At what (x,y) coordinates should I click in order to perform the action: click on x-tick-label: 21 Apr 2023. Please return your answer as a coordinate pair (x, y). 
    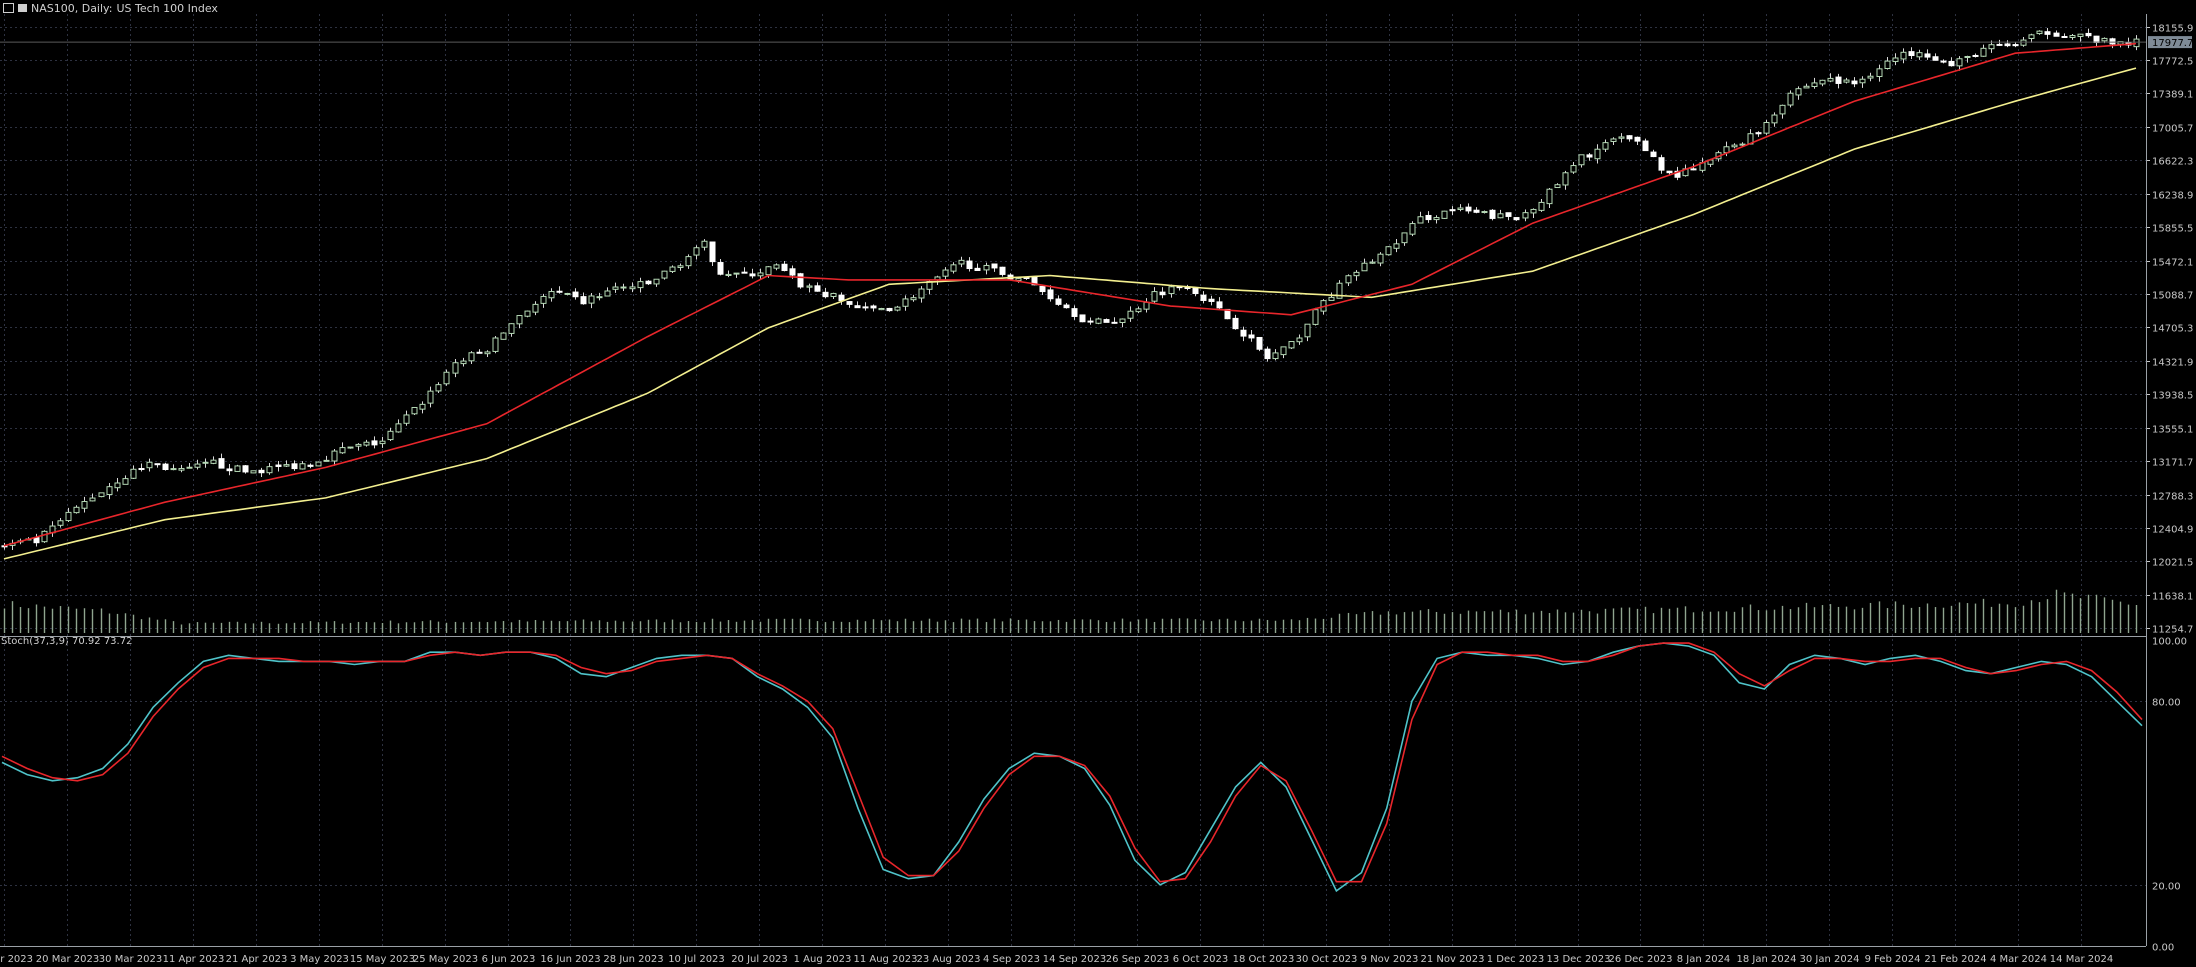
    Looking at the image, I should click on (257, 959).